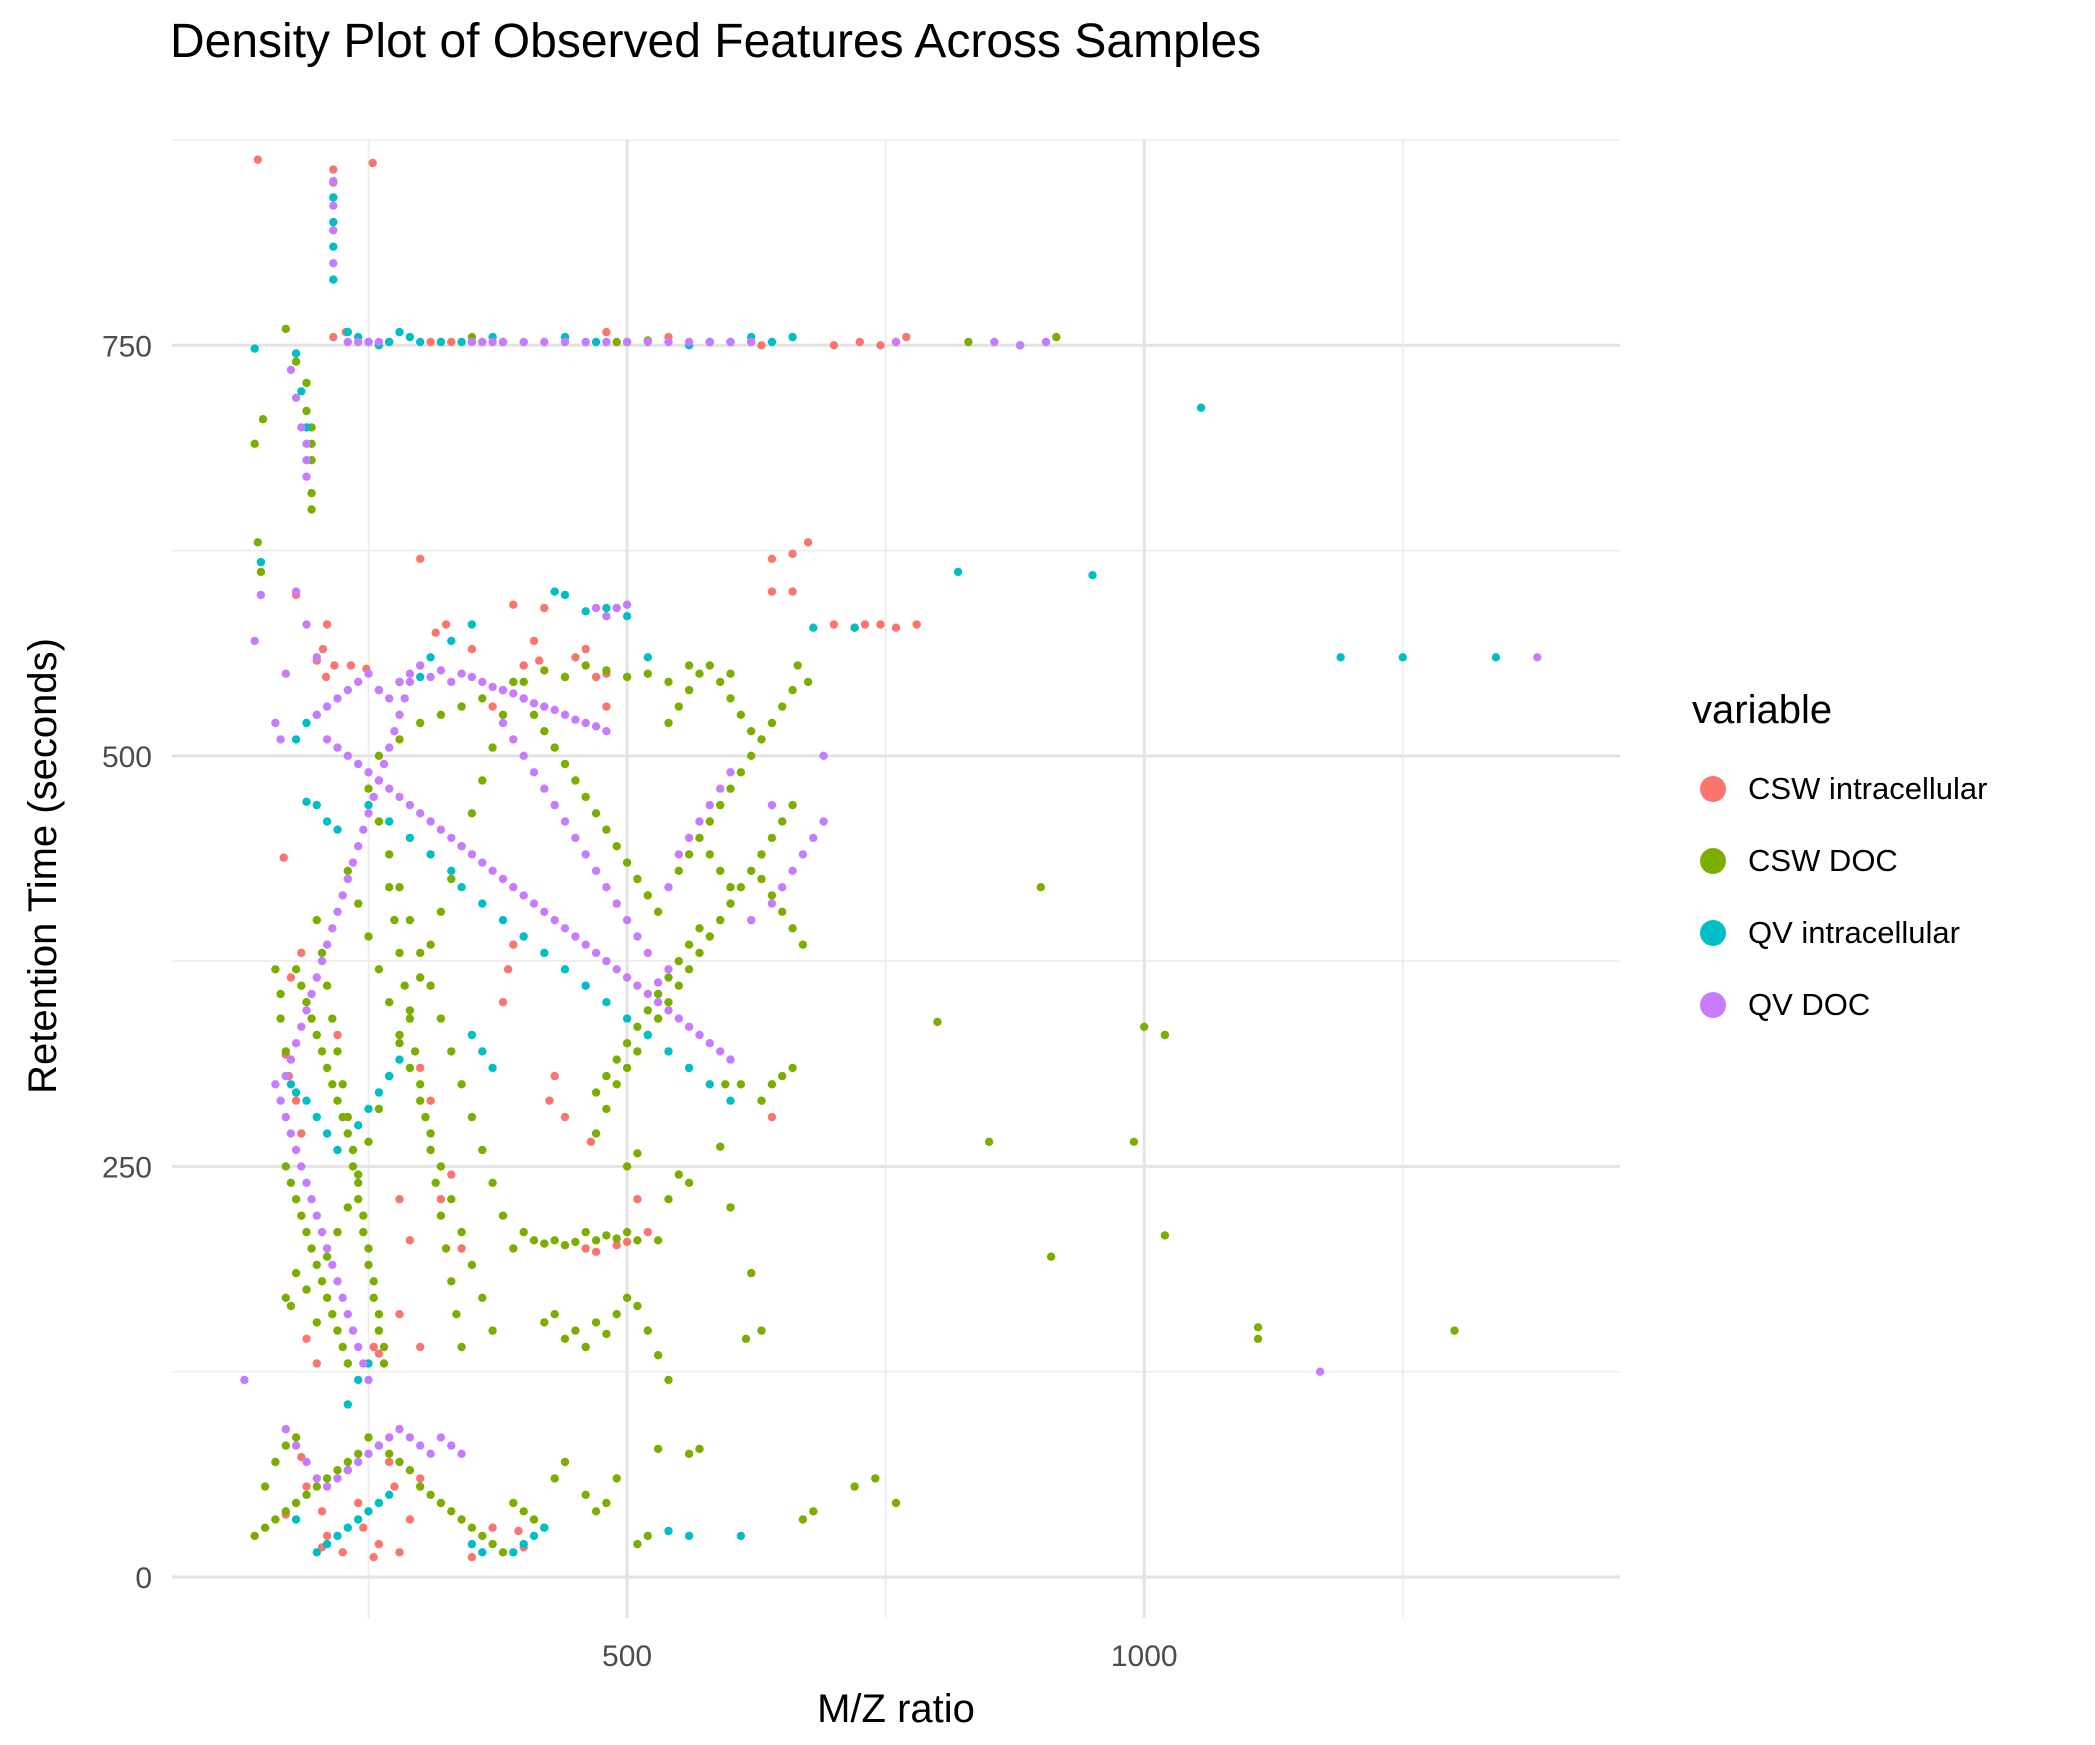 This screenshot has width=2095, height=1745. Describe the element at coordinates (1839, 861) in the screenshot. I see `legend-item-csw-doc: CSW DOC` at that location.